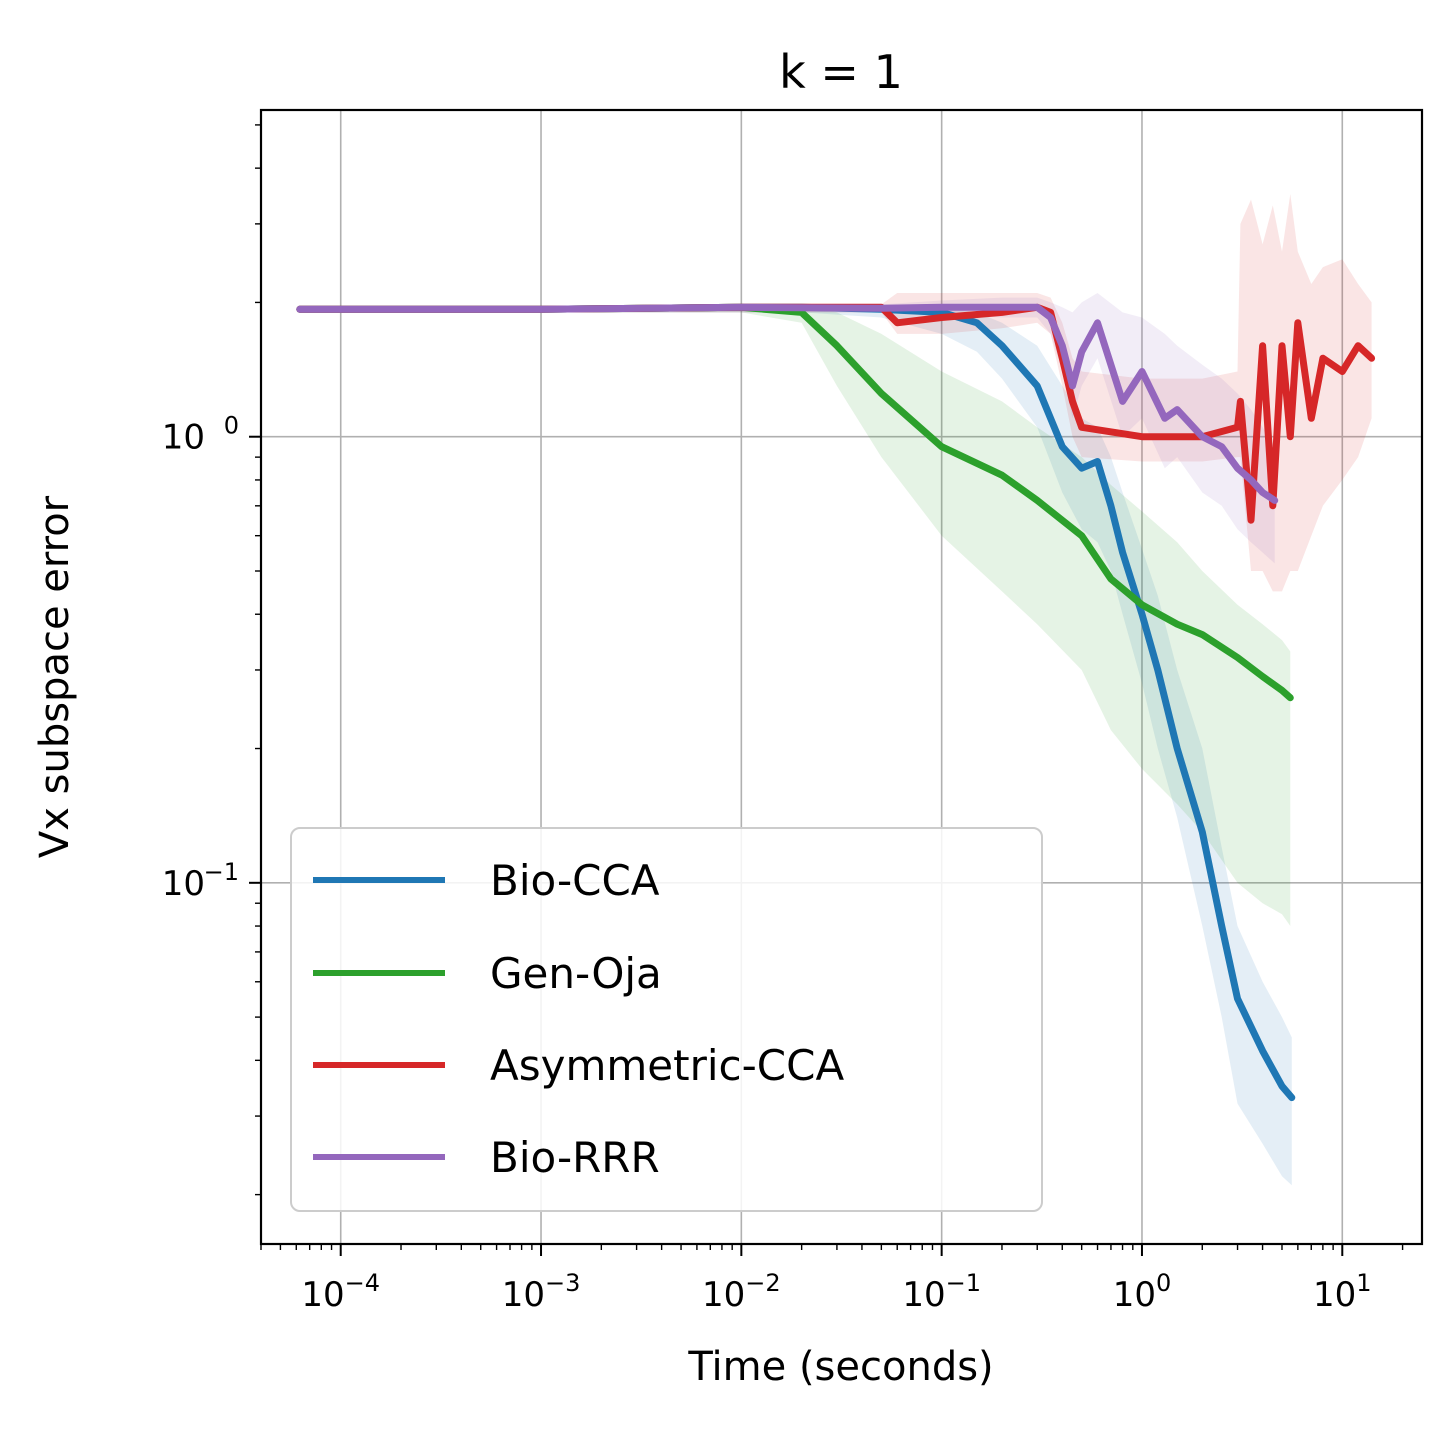 The image size is (1452, 1433). I want to click on legend-box, so click(666, 1019).